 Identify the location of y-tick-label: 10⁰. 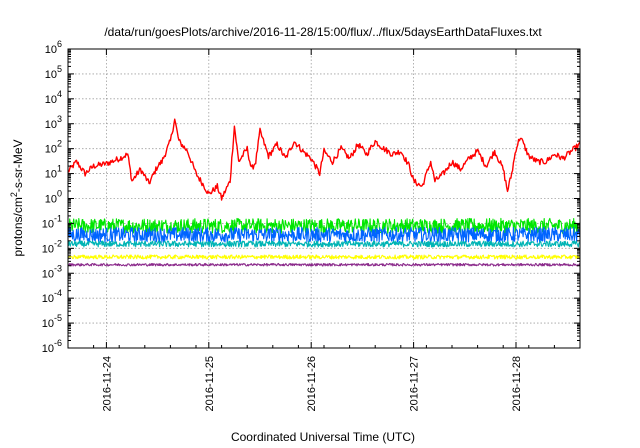
(53, 197).